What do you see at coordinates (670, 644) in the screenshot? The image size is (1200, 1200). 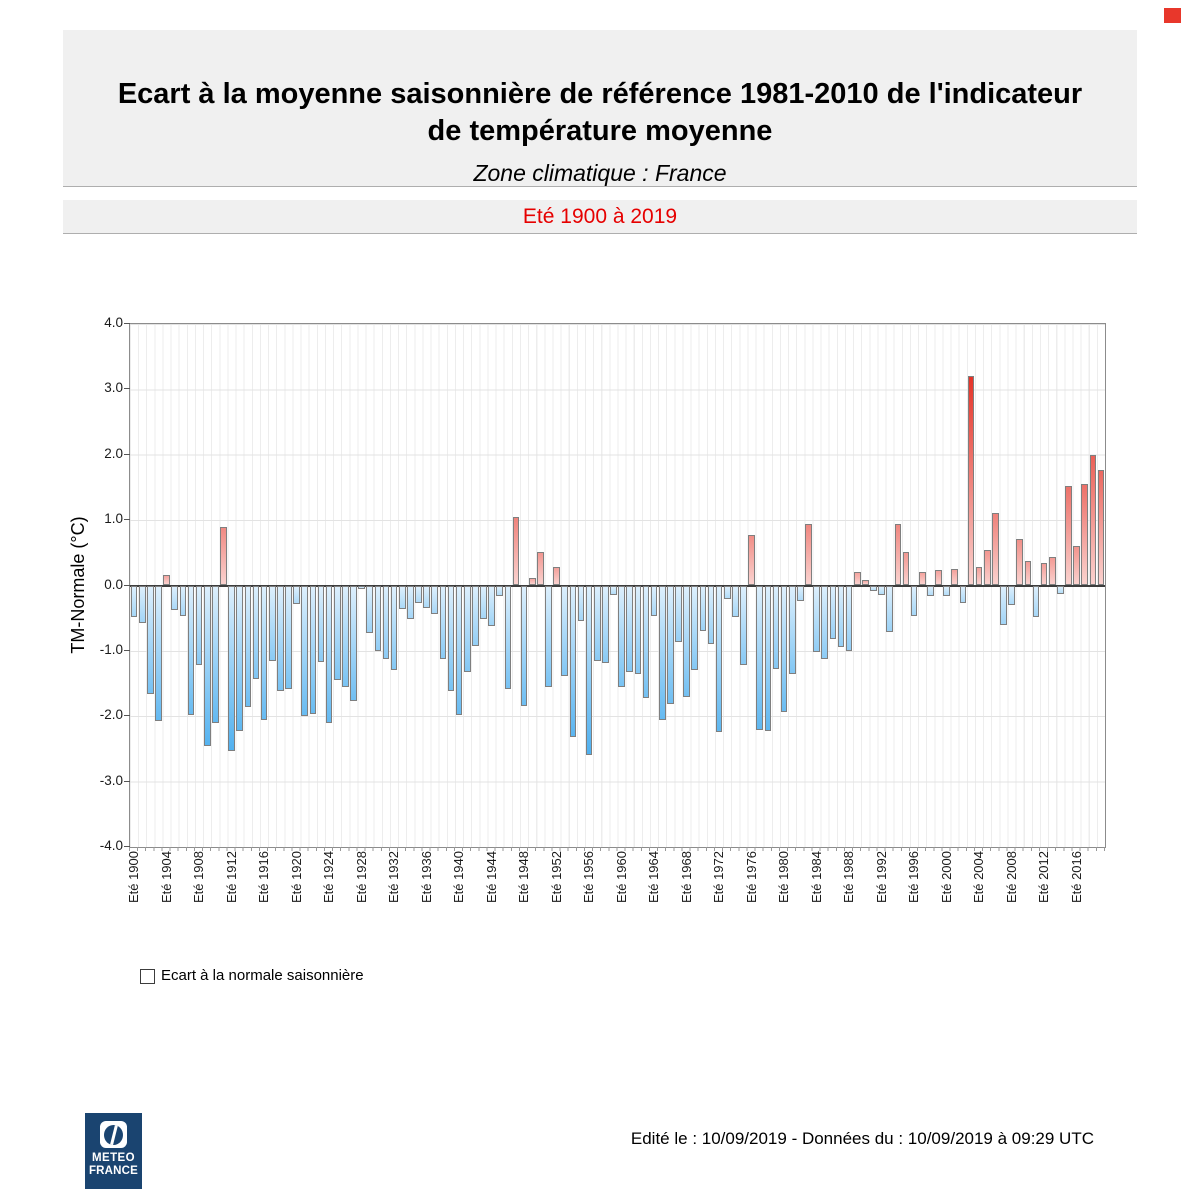 I see `bar-1966` at bounding box center [670, 644].